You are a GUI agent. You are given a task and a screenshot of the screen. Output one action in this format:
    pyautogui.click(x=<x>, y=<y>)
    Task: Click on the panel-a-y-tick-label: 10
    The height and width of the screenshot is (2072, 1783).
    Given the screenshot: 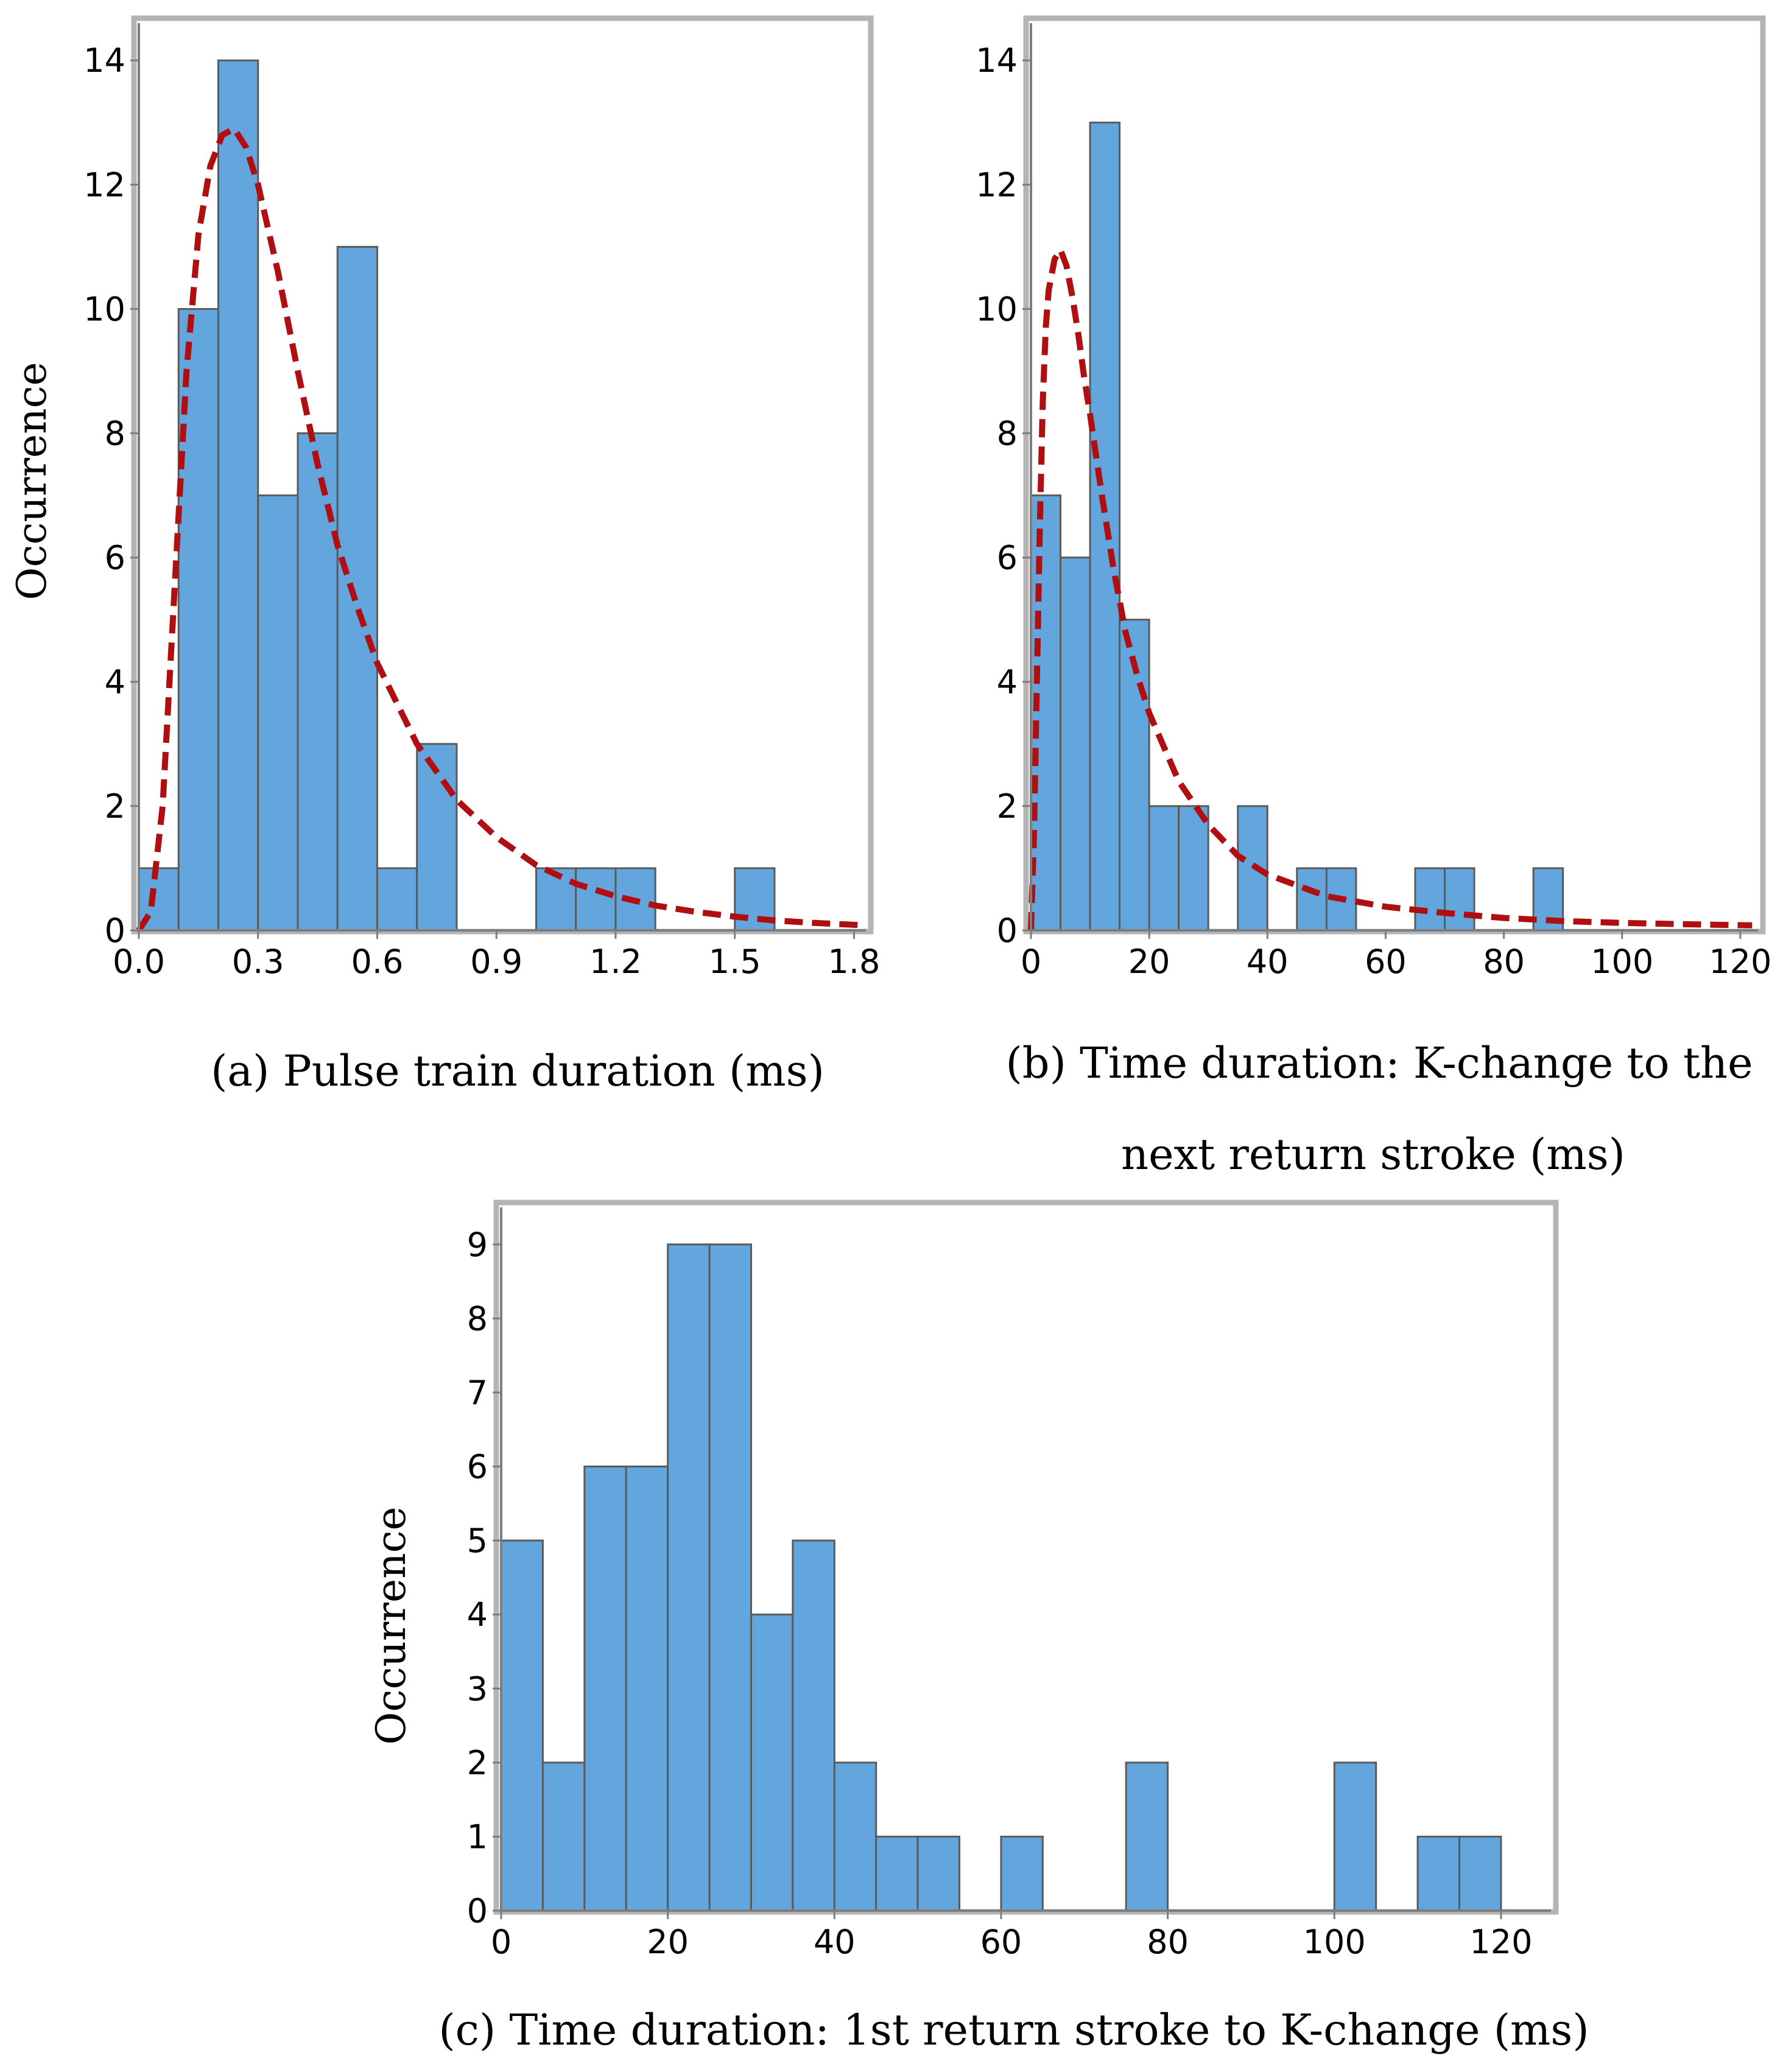 What is the action you would take?
    pyautogui.click(x=104, y=309)
    